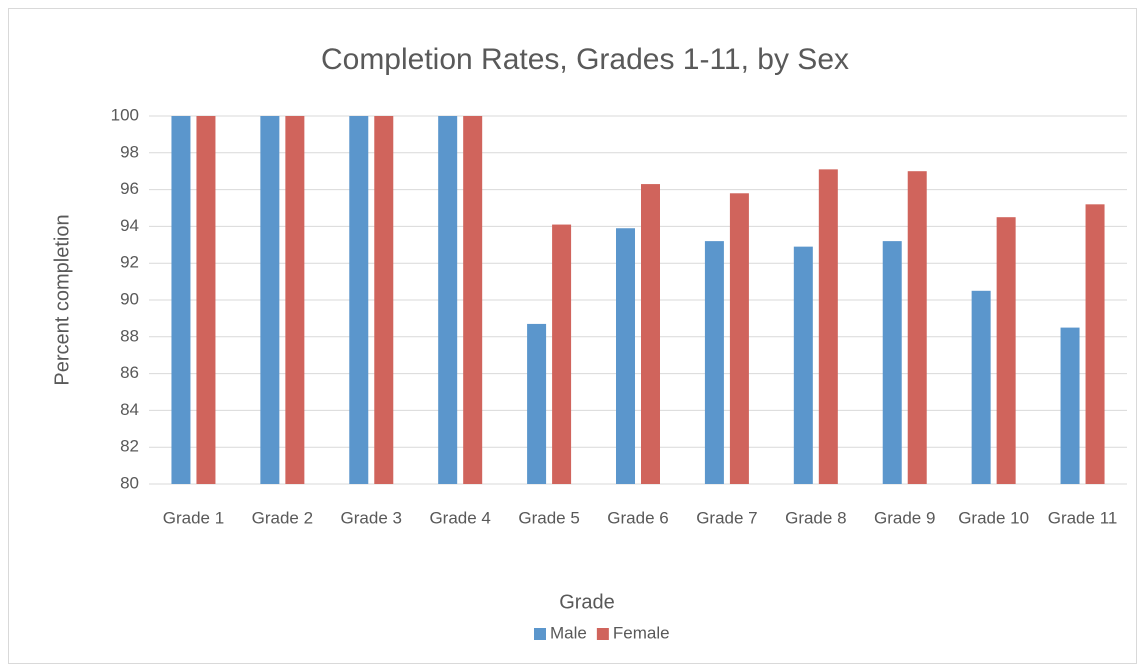 Image resolution: width=1145 pixels, height=672 pixels. What do you see at coordinates (993, 517) in the screenshot?
I see `x-tick-label: Grade 10` at bounding box center [993, 517].